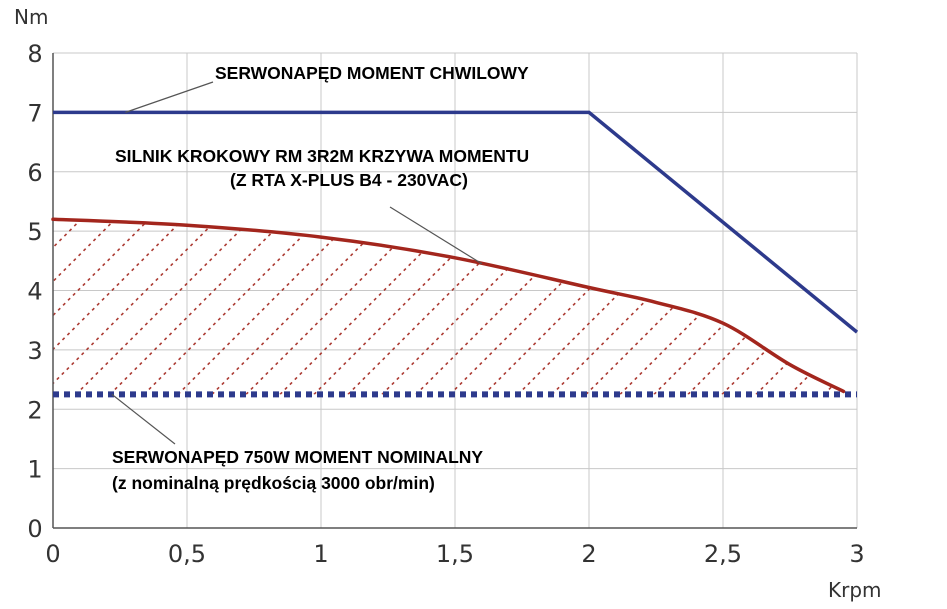 Image resolution: width=947 pixels, height=609 pixels. Describe the element at coordinates (34, 292) in the screenshot. I see `y-tick-label: 4` at that location.